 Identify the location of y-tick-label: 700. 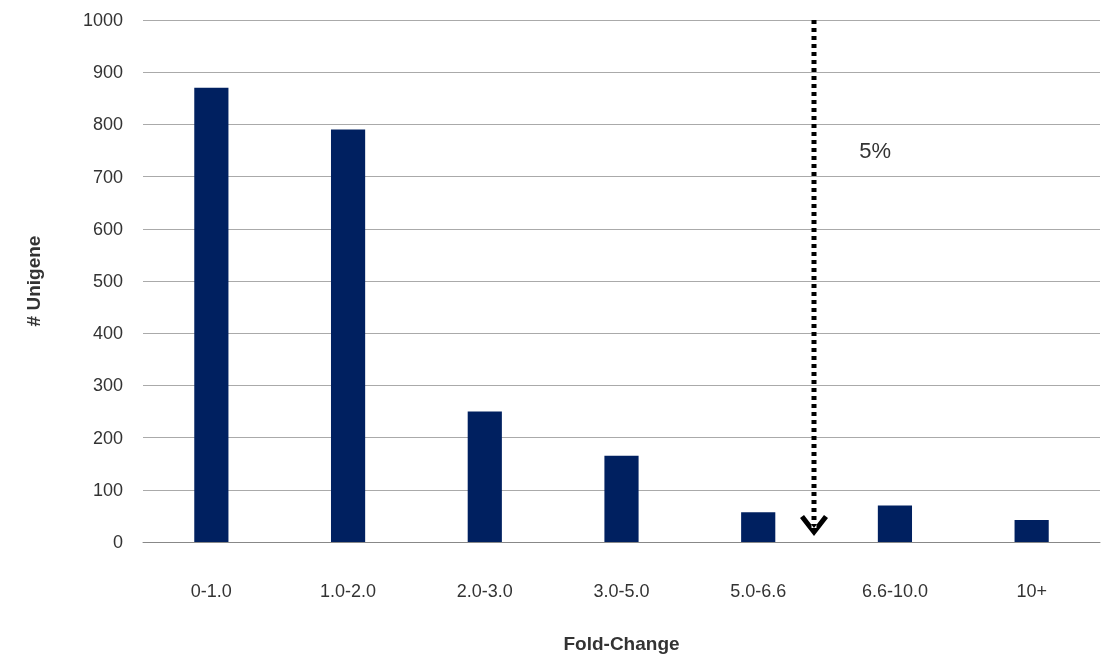
(107, 176).